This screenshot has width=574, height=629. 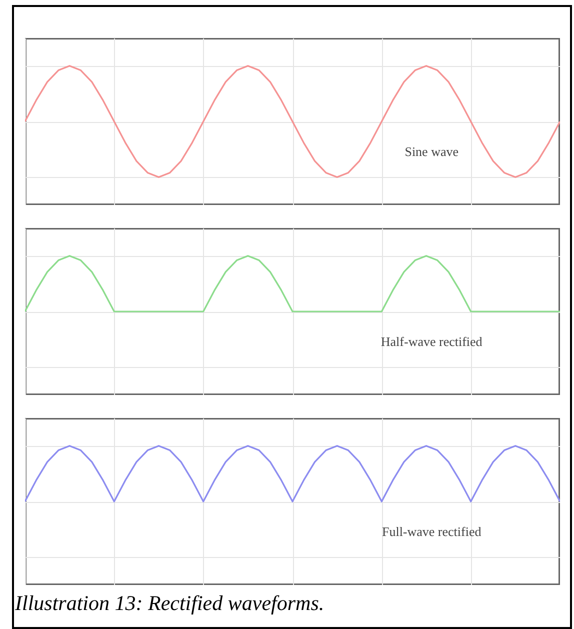 I want to click on text: Illustration 13: Rectified waveforms., so click(x=170, y=603).